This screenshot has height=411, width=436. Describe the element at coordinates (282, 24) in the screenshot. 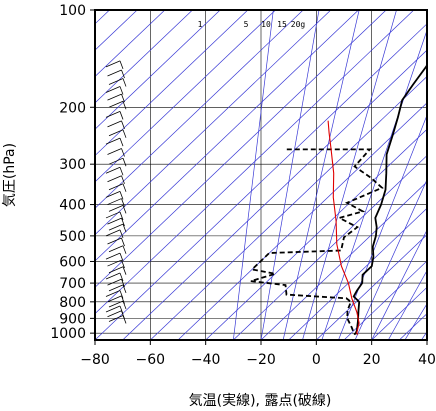

I see `mixing-ratio-label: 15` at that location.